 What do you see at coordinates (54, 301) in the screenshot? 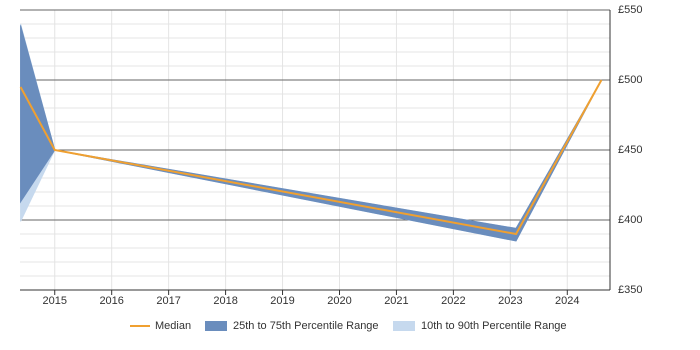
I see `x-tick-label: 2015` at bounding box center [54, 301].